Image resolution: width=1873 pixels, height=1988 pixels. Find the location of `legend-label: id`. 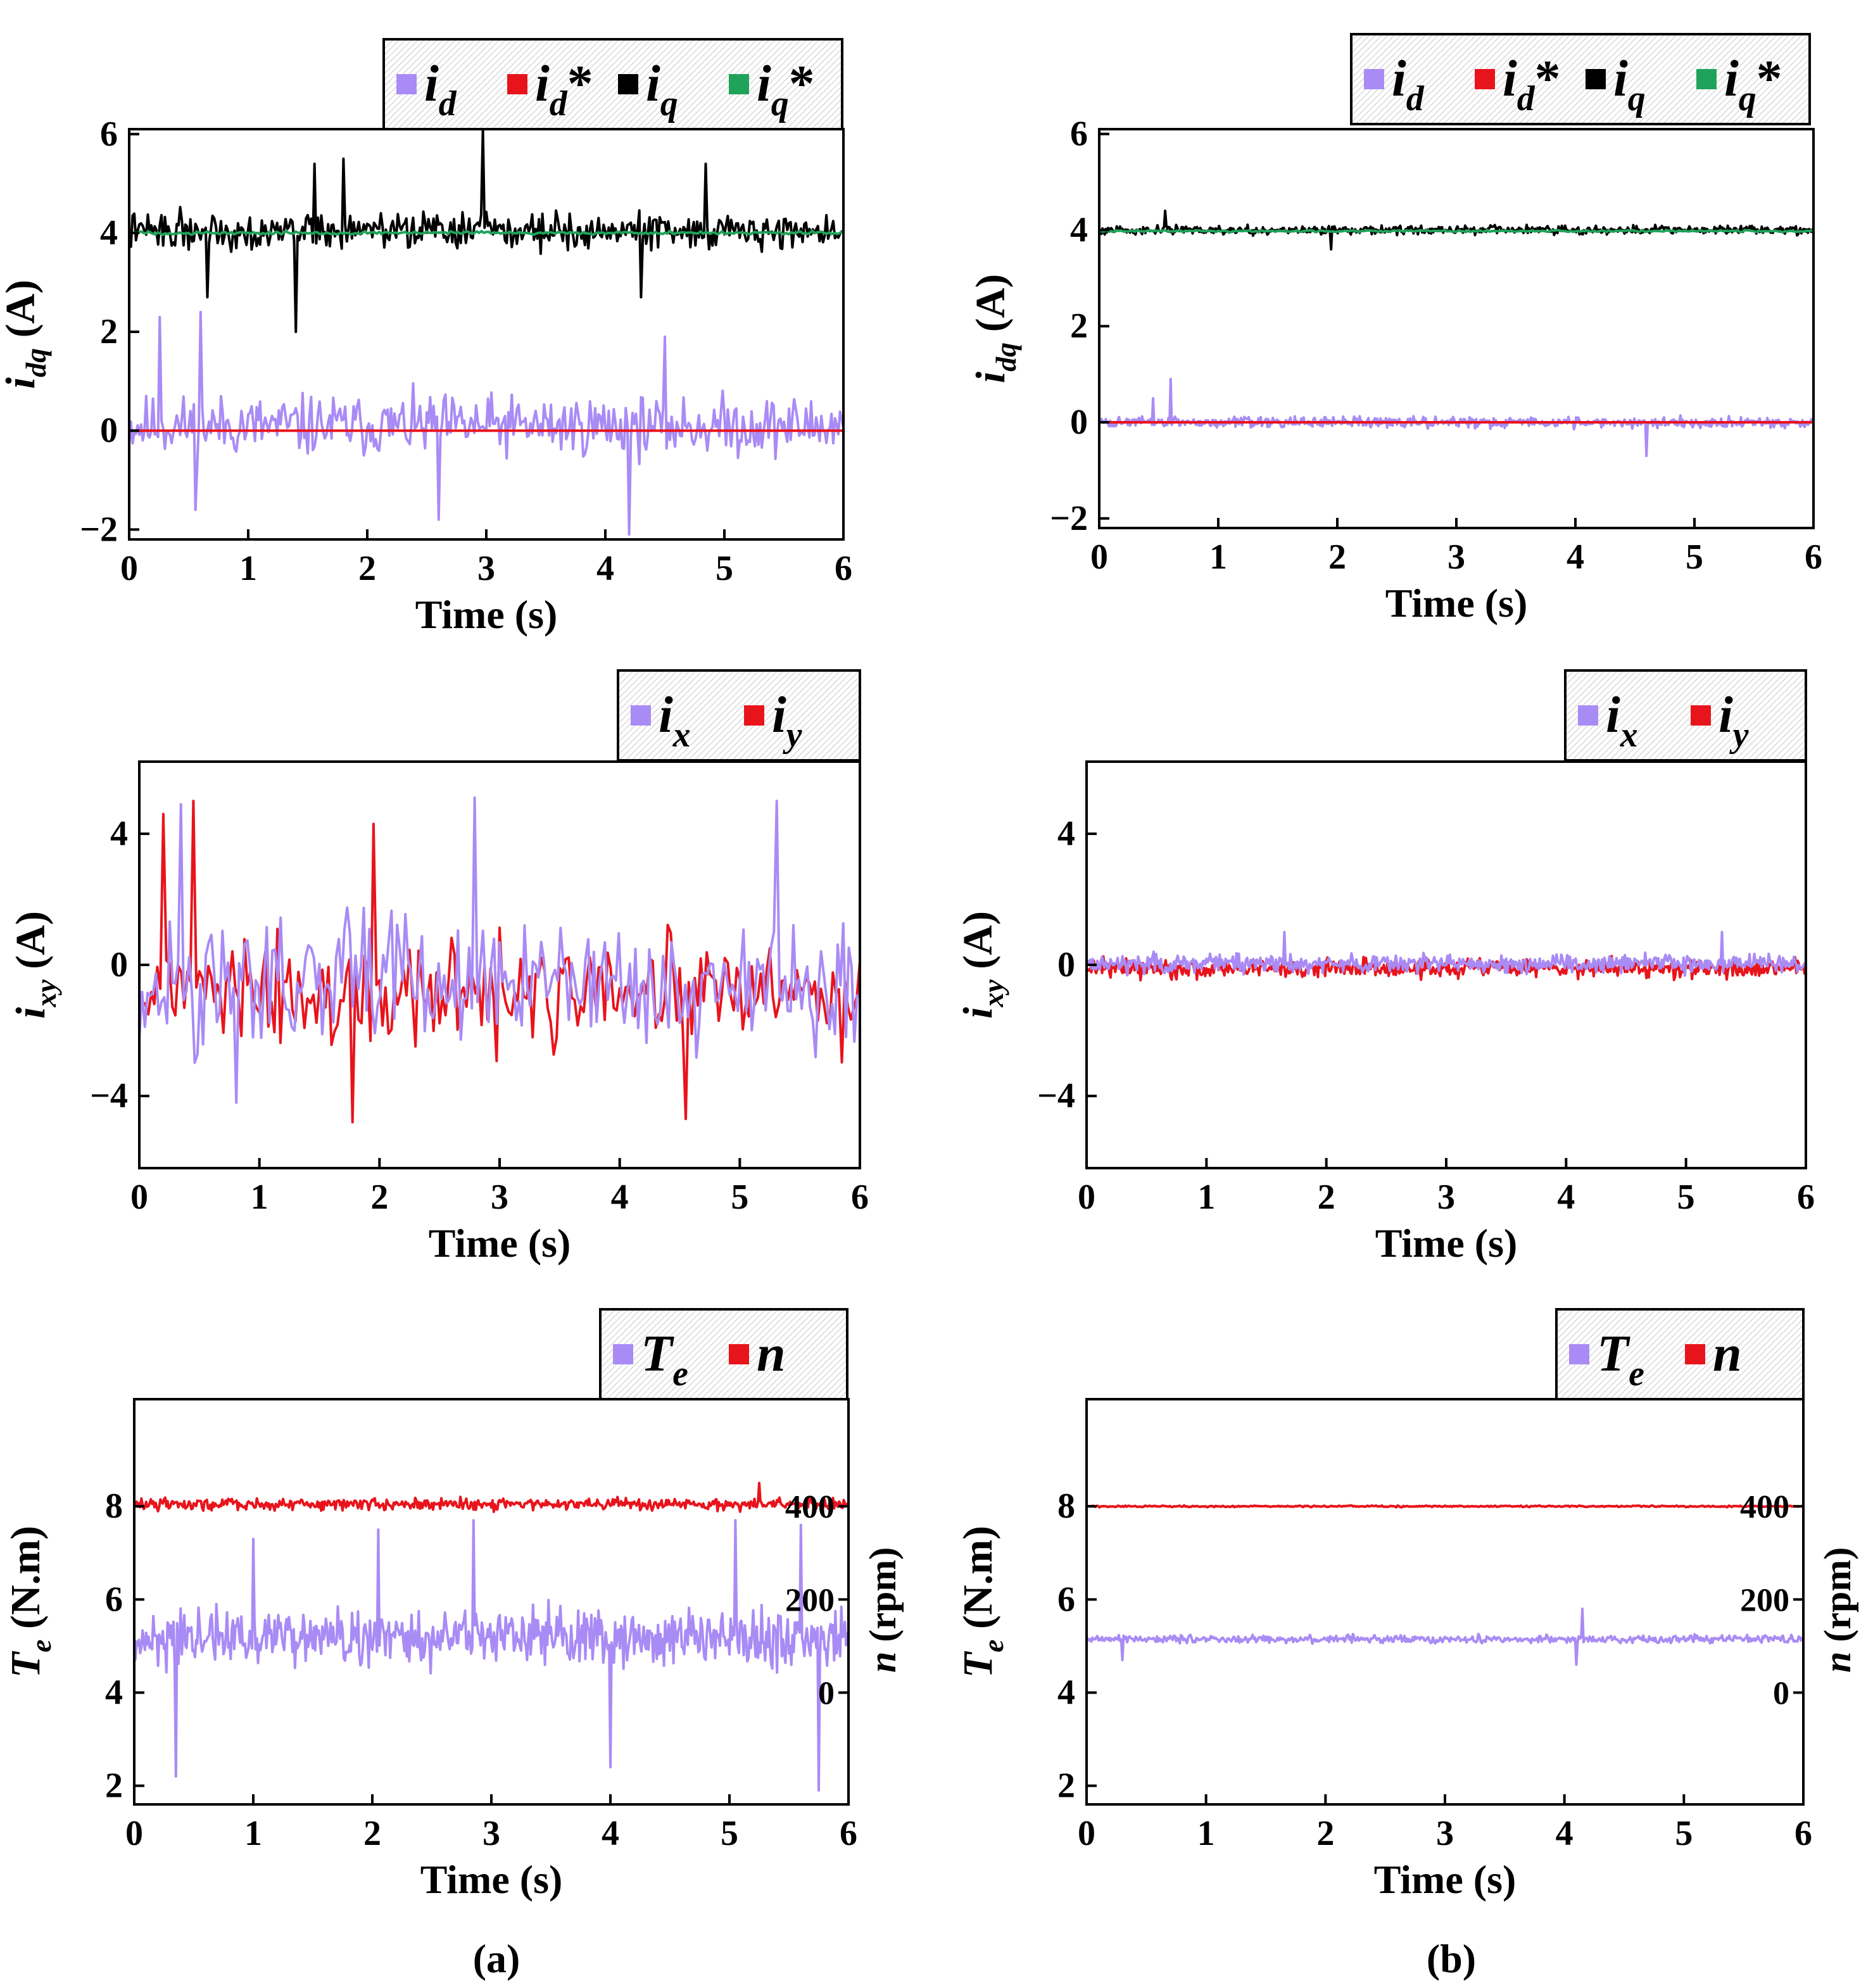

legend-label: id is located at coordinates (441, 88).